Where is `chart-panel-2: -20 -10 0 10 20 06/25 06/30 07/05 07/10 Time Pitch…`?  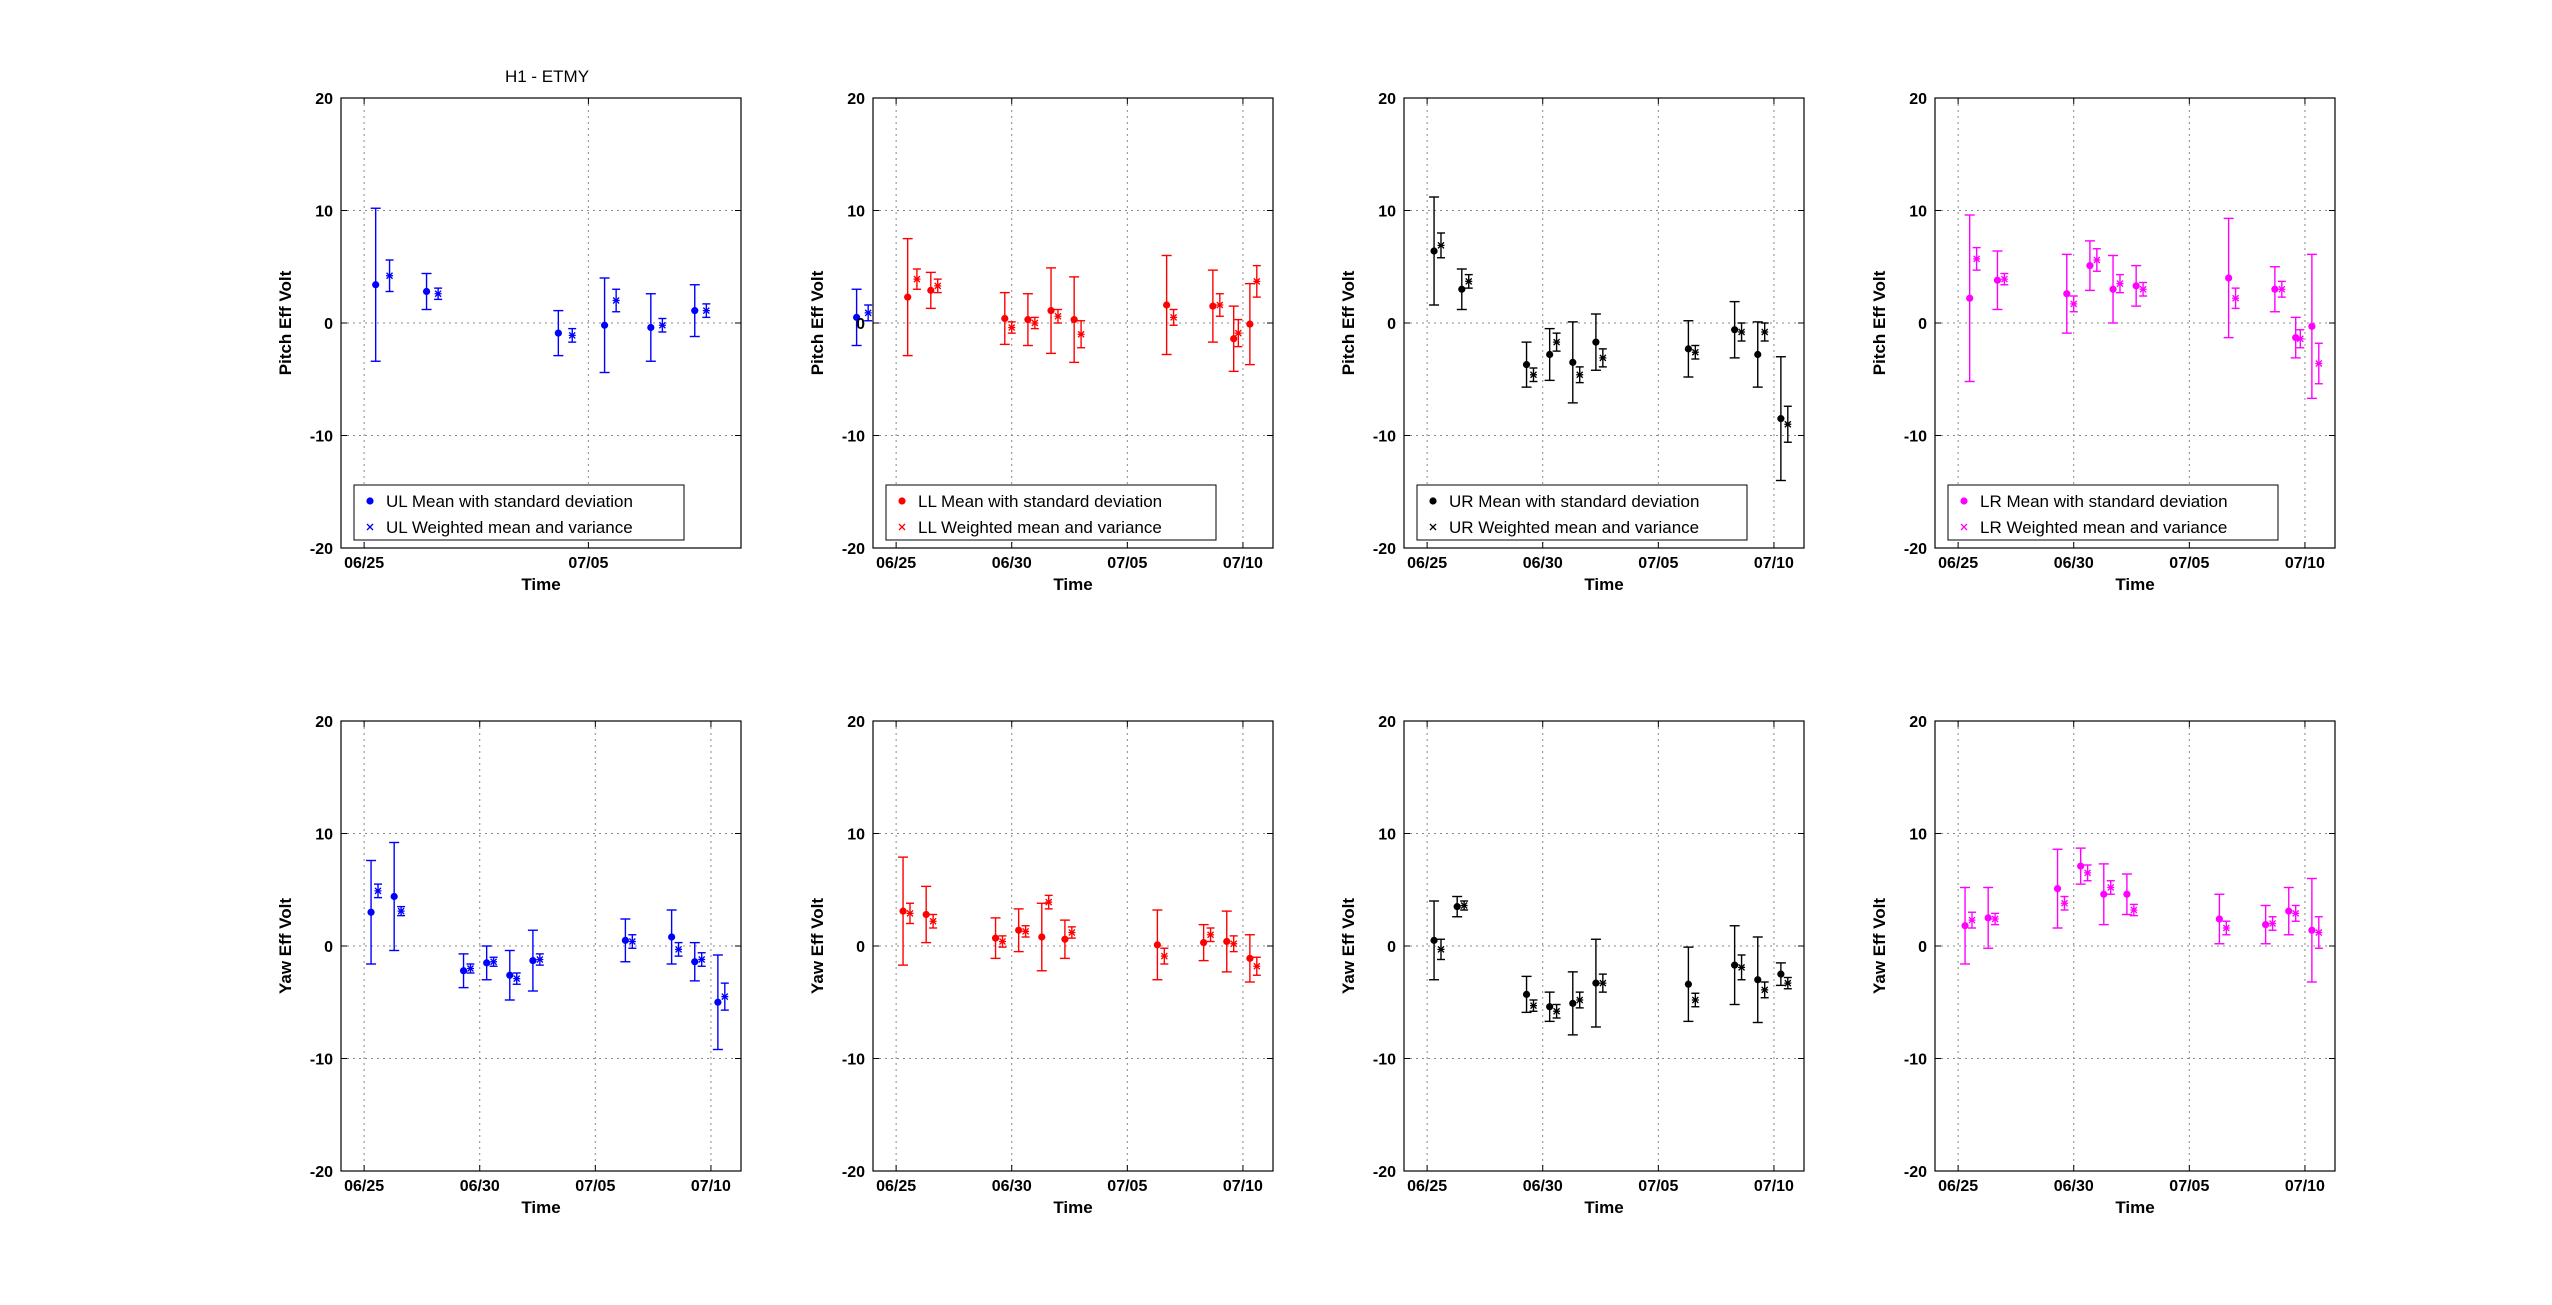
chart-panel-2: -20 -10 0 10 20 06/25 06/30 07/05 07/10 Time Pitch… is located at coordinates (1041, 342).